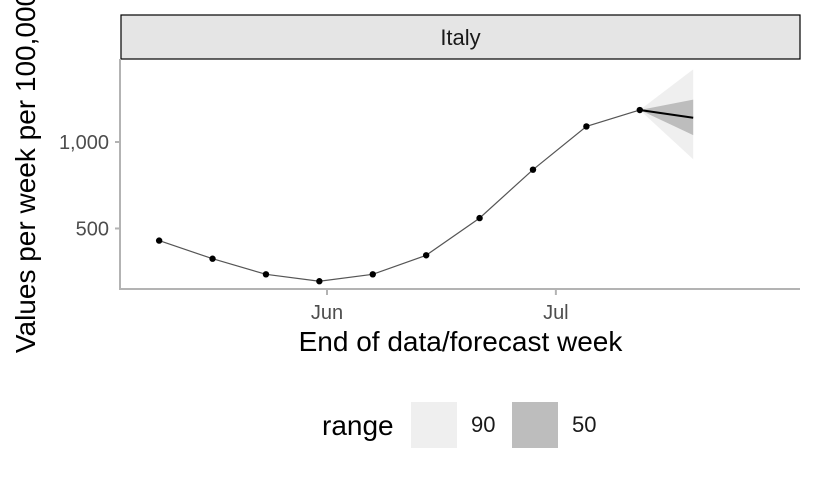  I want to click on x-tick-label: Jun, so click(327, 313).